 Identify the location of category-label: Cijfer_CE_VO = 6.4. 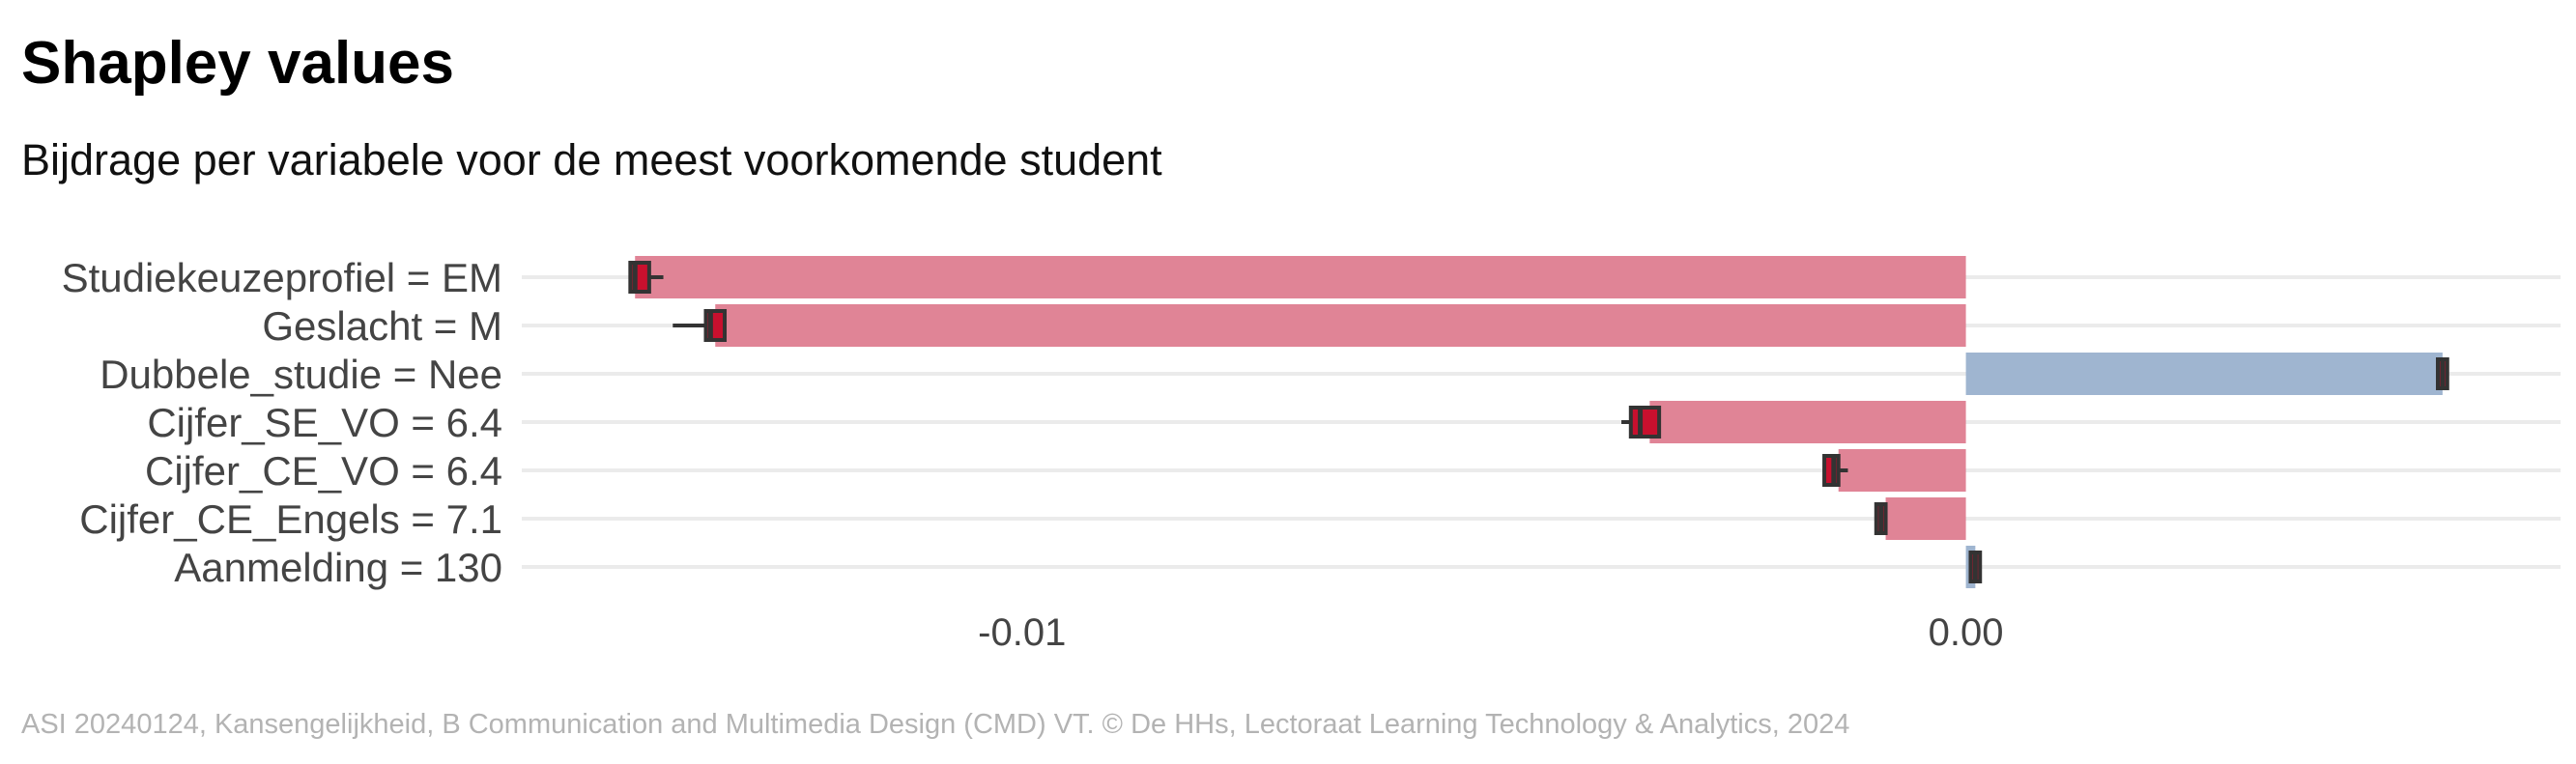
(324, 471).